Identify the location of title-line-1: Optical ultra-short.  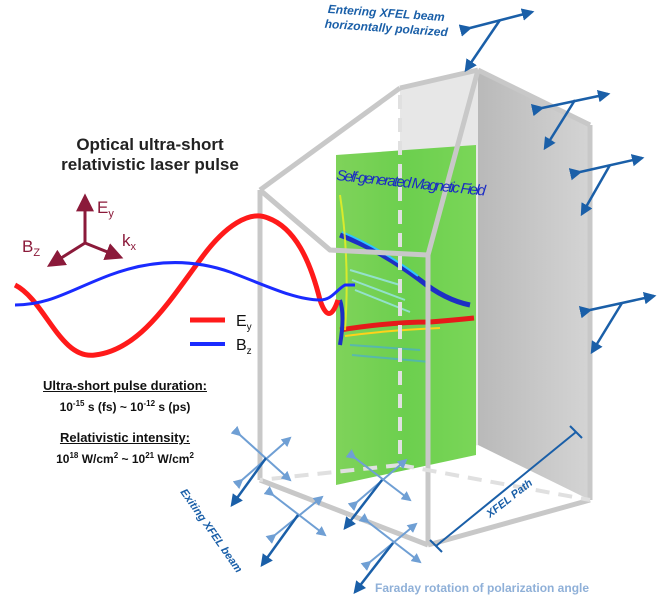
(150, 144).